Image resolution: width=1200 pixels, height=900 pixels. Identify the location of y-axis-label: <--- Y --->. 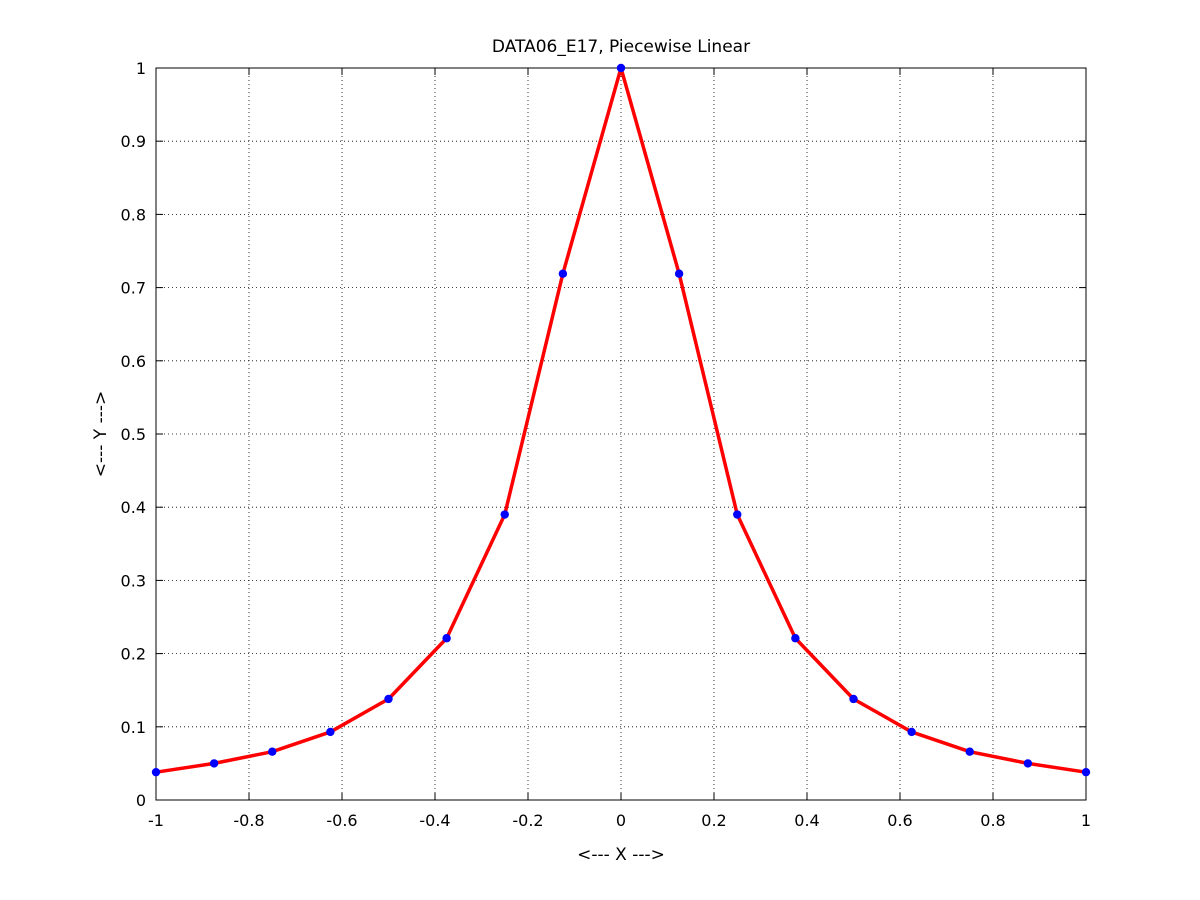
(101, 434).